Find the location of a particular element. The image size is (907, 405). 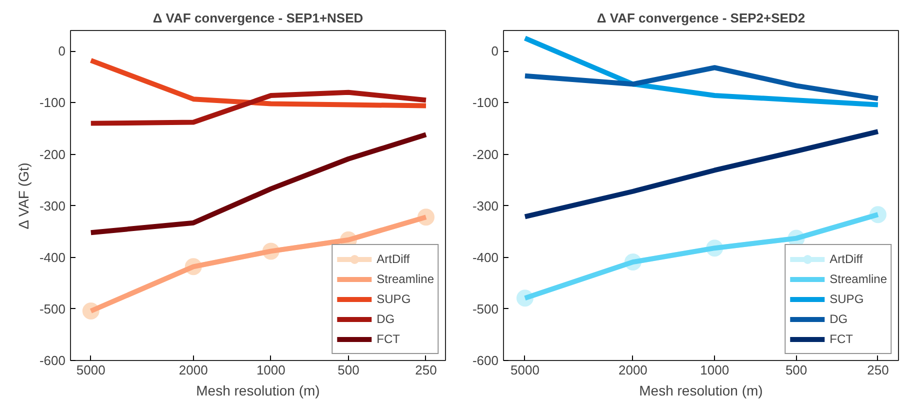

chart-title: Δ VAF convergence - SEP1+NSED is located at coordinates (258, 18).